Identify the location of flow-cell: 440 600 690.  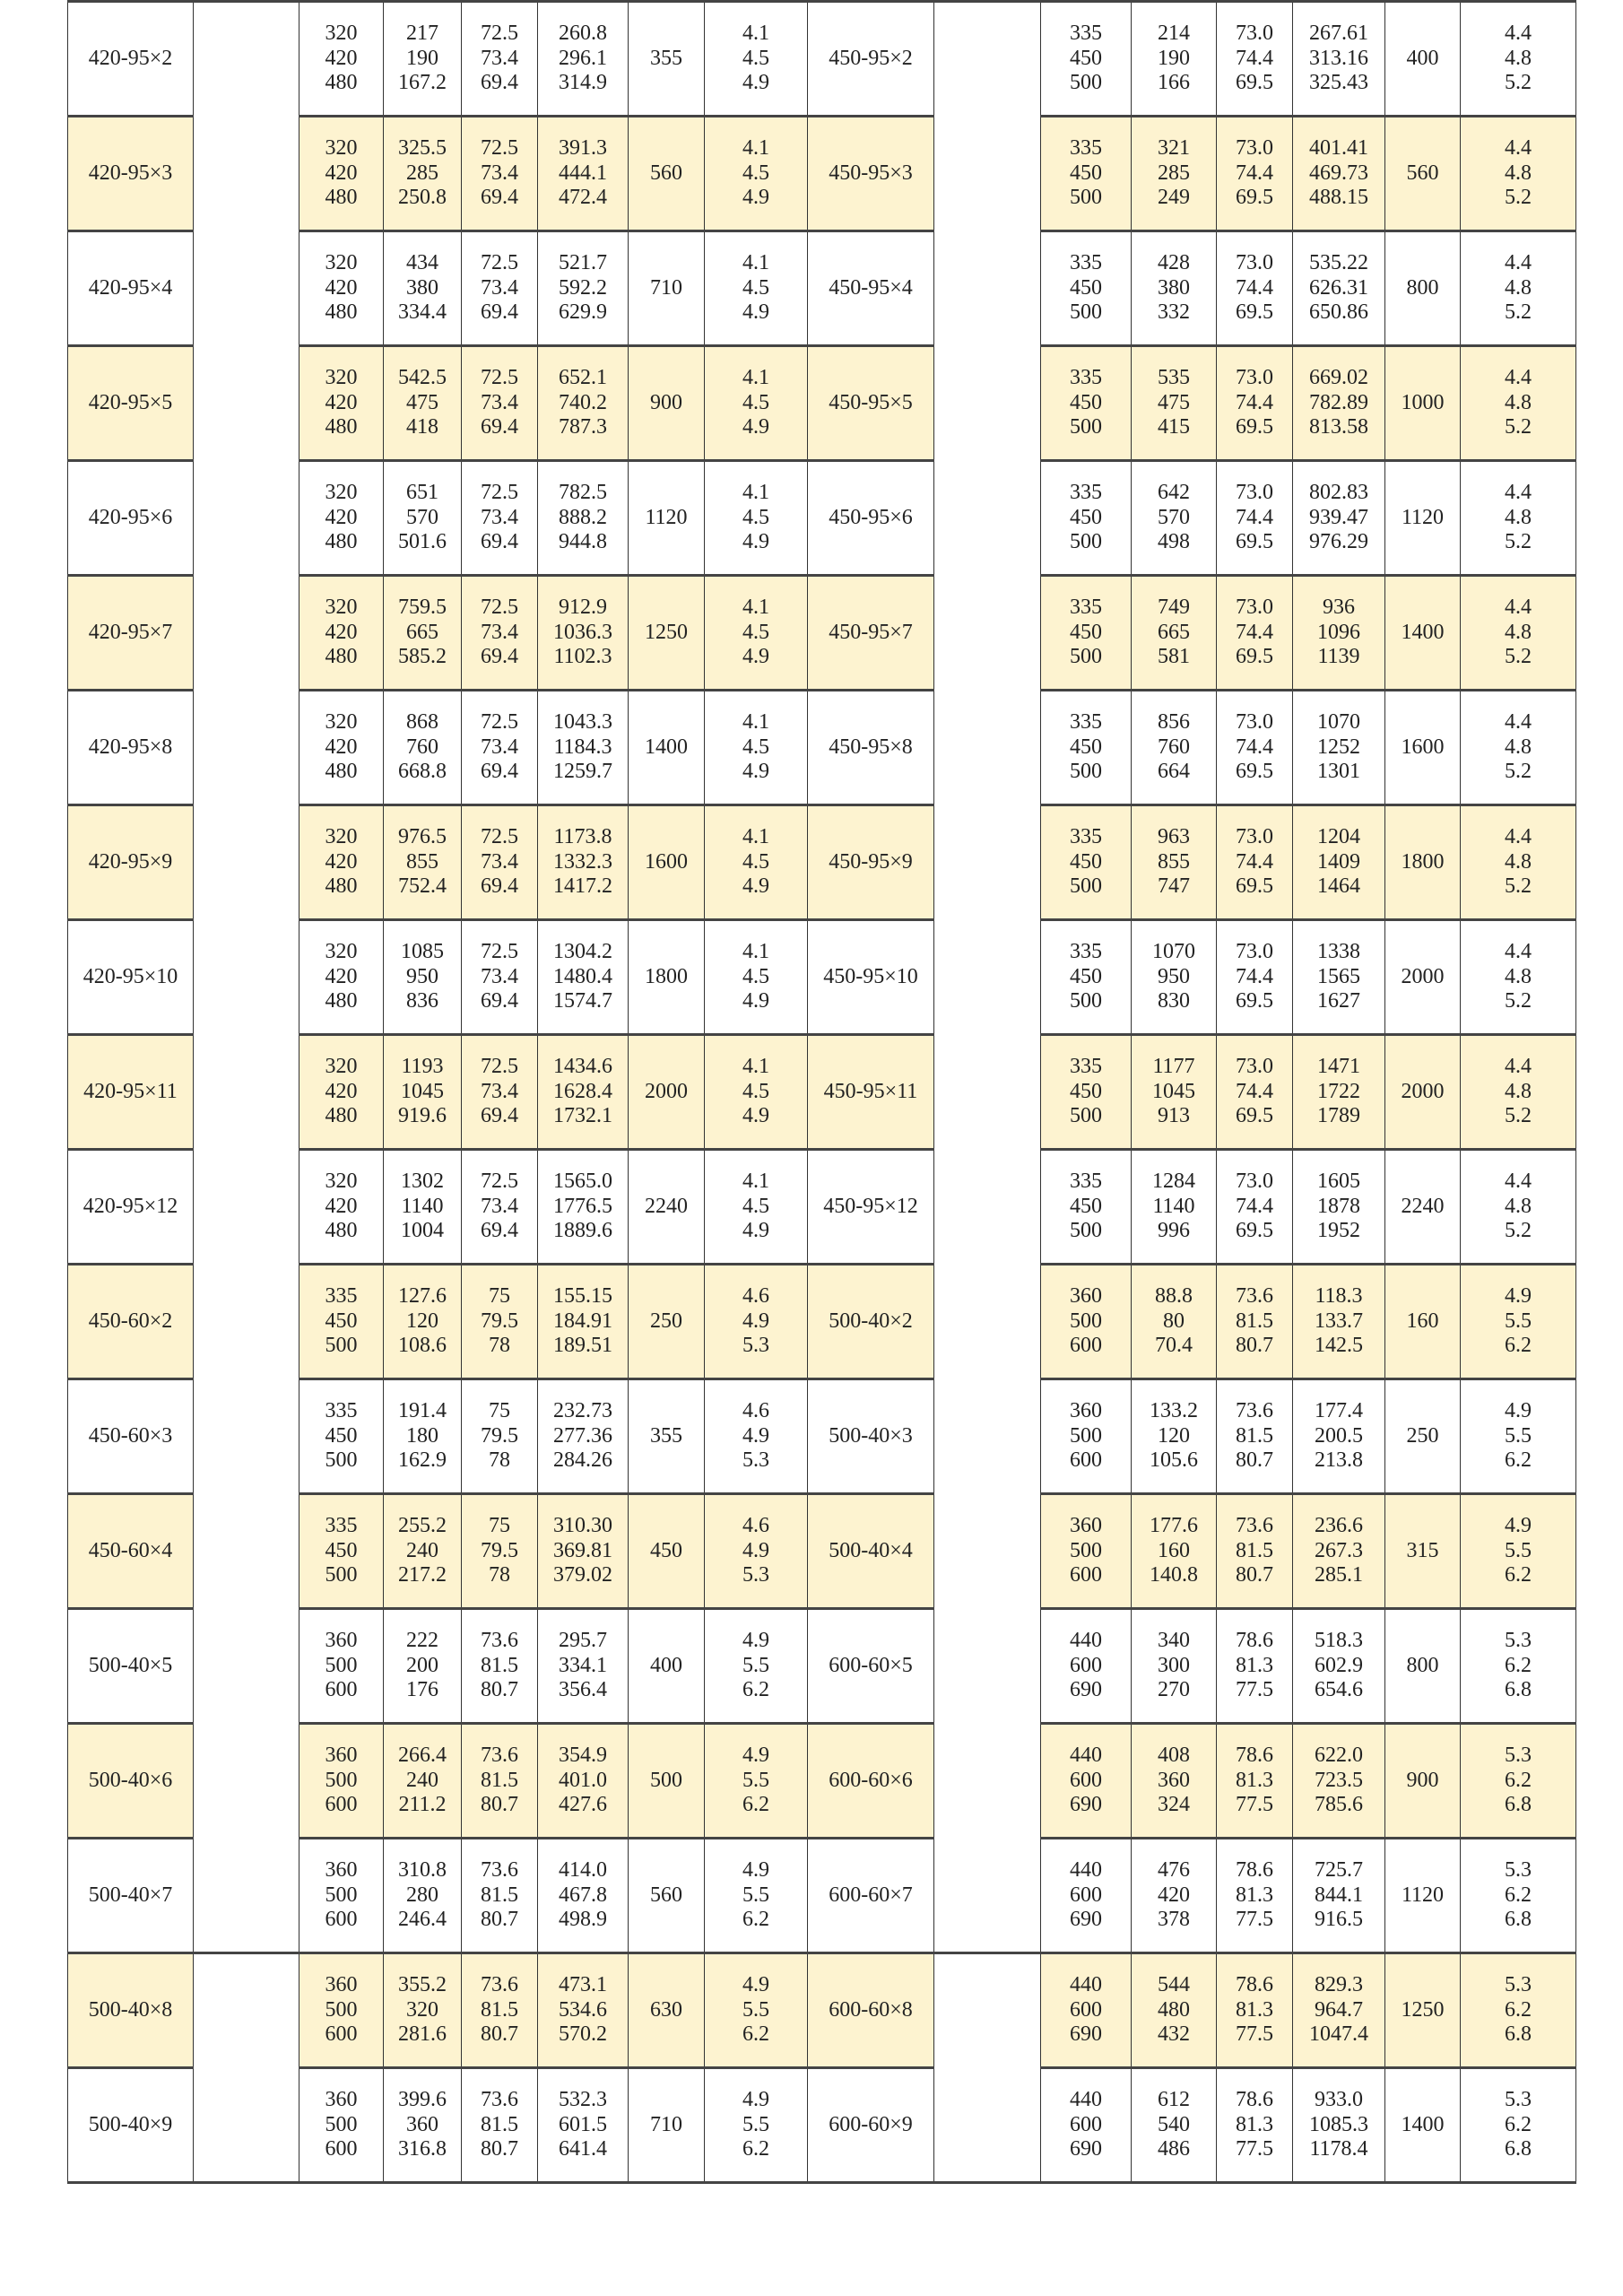
(1086, 1895).